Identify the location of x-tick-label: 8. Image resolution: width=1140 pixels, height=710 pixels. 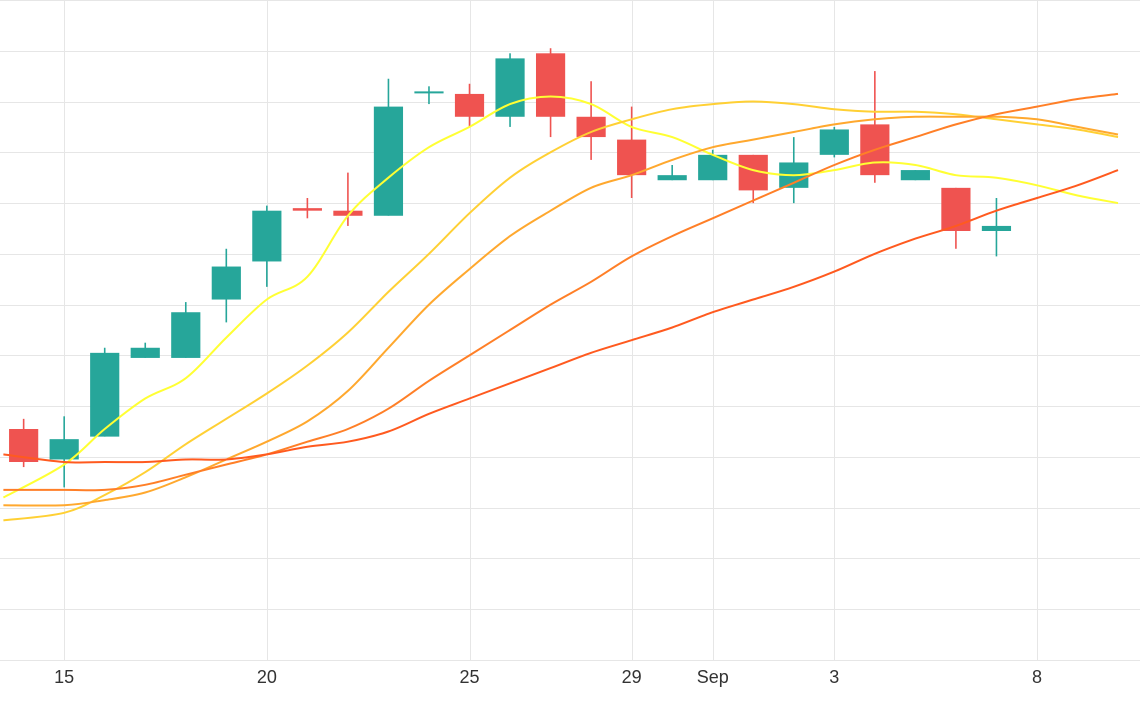
(1037, 677).